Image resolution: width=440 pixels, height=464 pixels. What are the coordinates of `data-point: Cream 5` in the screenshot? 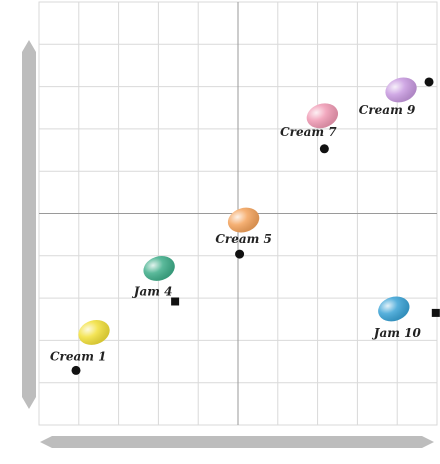 It's located at (243, 233).